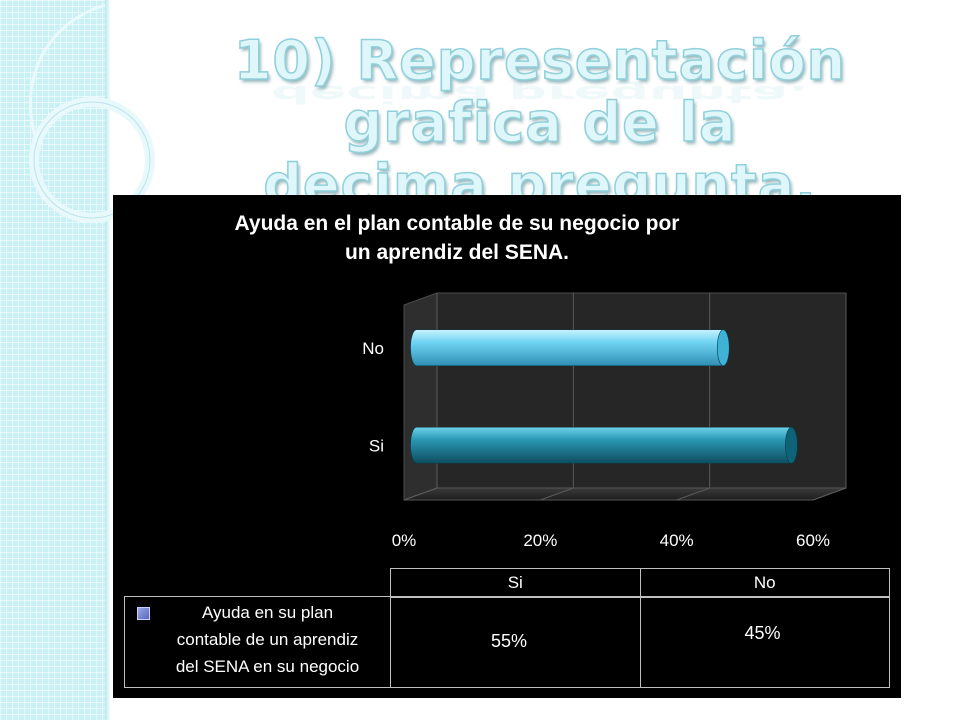 The height and width of the screenshot is (720, 960). Describe the element at coordinates (625, 494) in the screenshot. I see `plot-floor` at that location.